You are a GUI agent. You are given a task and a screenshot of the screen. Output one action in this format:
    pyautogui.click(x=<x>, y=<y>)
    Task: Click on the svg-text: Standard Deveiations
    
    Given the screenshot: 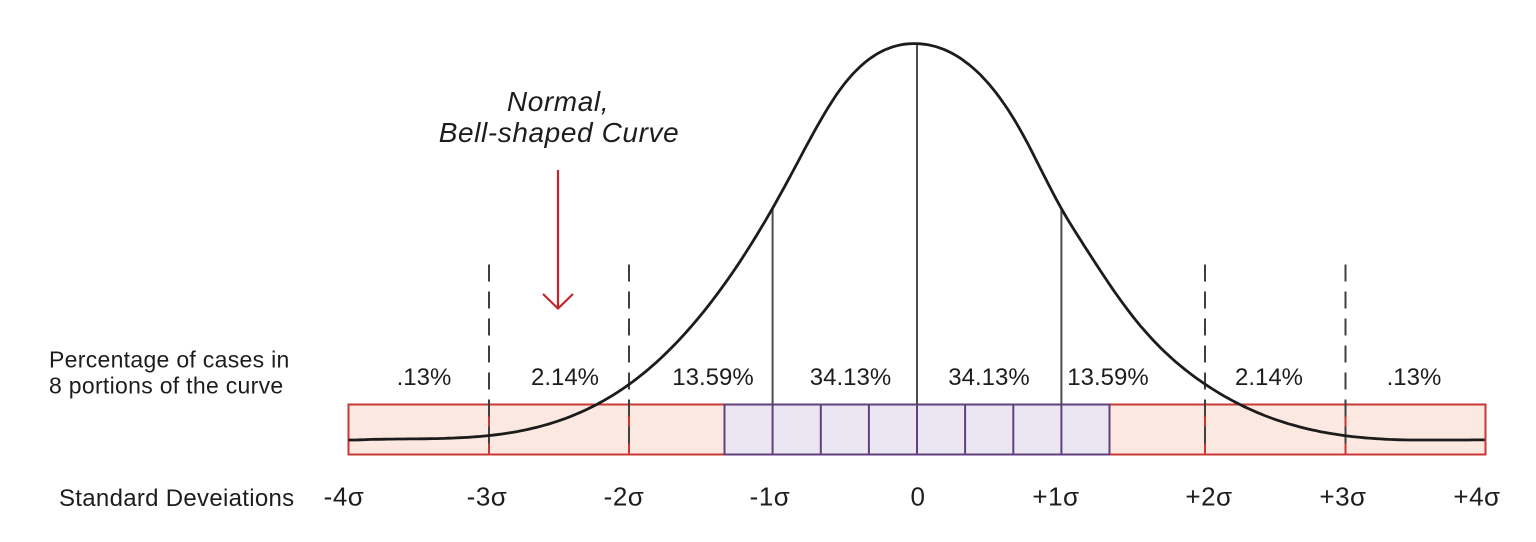 What is the action you would take?
    pyautogui.click(x=176, y=498)
    